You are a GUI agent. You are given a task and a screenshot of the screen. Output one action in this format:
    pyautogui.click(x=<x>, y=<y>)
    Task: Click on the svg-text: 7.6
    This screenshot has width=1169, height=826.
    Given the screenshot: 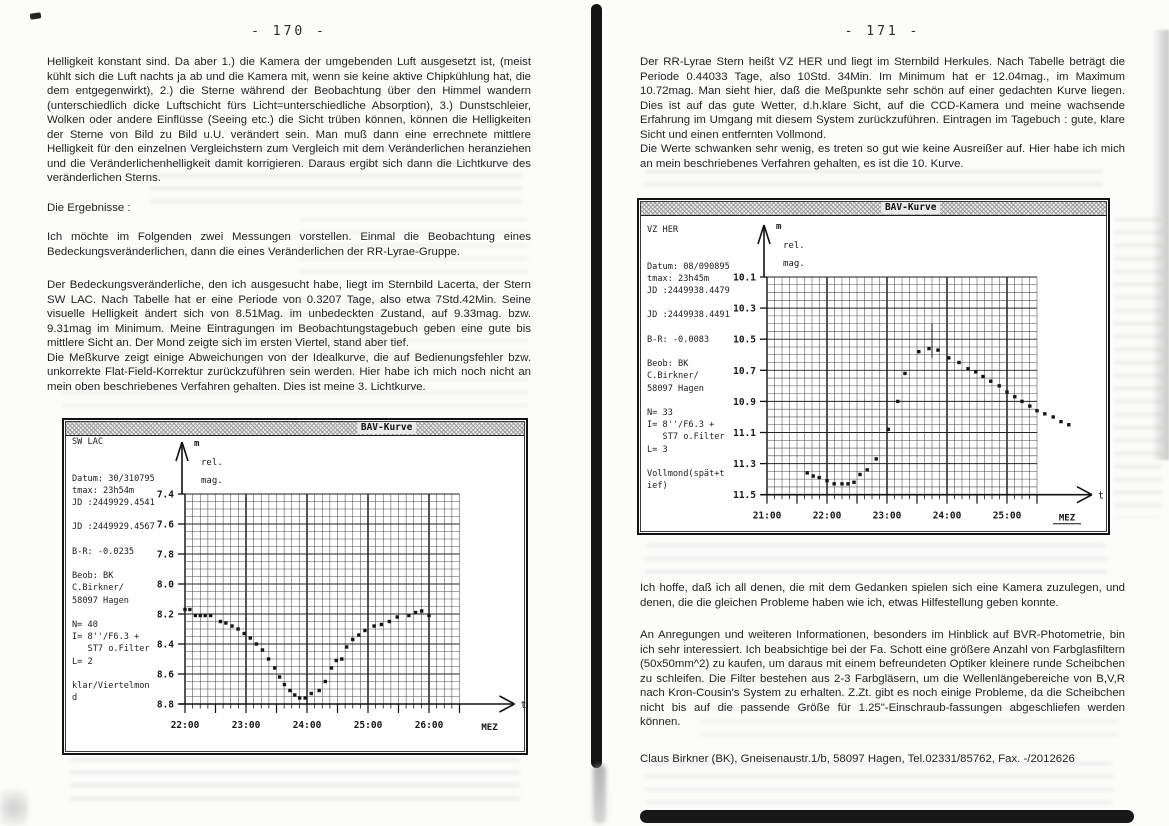 What is the action you would take?
    pyautogui.click(x=165, y=525)
    